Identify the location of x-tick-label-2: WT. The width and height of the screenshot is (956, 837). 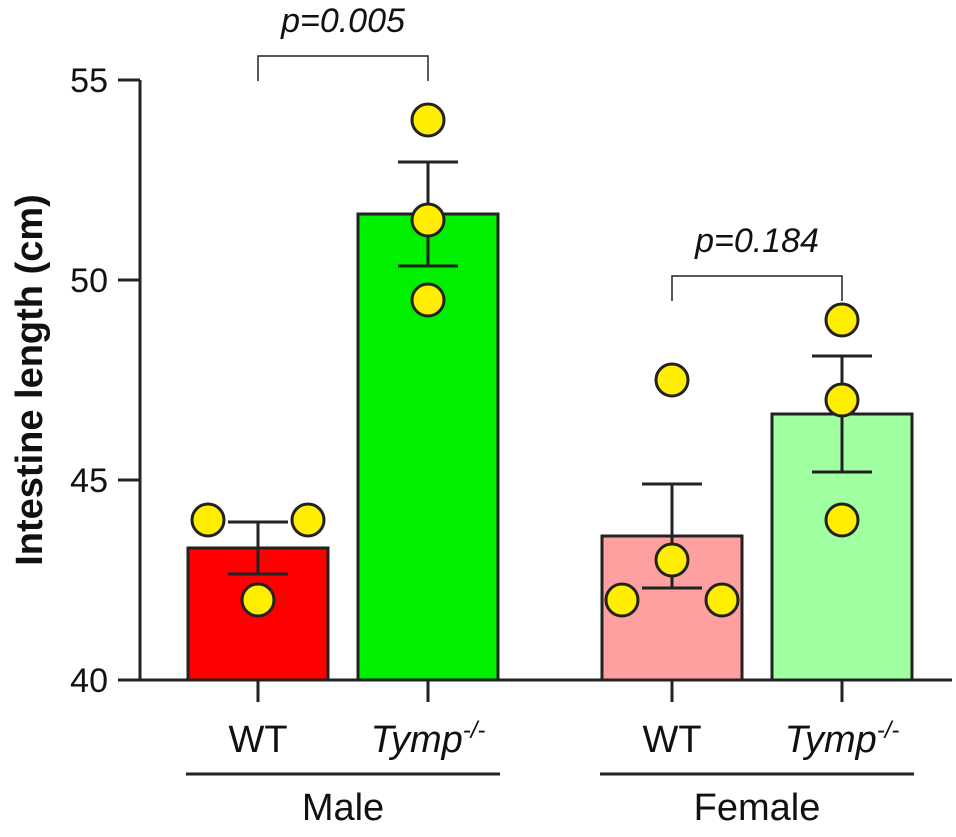
(671, 740).